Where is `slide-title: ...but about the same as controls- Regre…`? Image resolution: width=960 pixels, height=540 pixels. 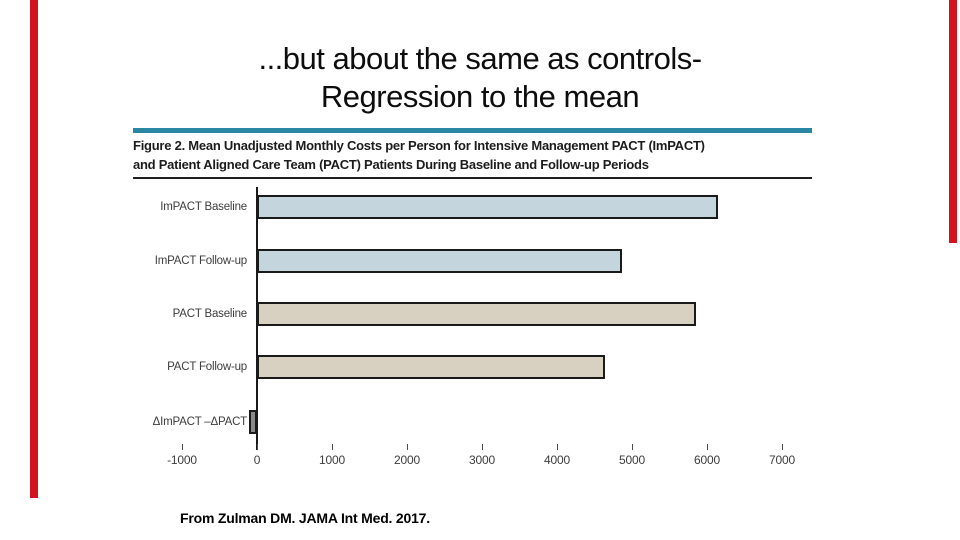 slide-title: ...but about the same as controls- Regre… is located at coordinates (480, 78).